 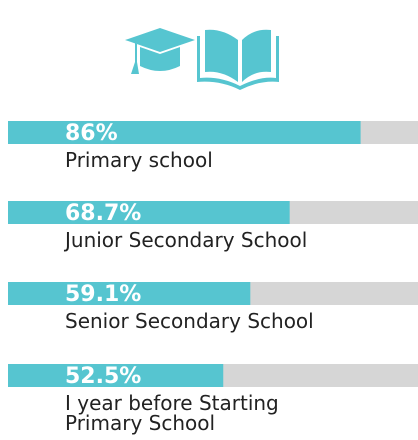 What do you see at coordinates (139, 160) in the screenshot?
I see `category-label: Primary school` at bounding box center [139, 160].